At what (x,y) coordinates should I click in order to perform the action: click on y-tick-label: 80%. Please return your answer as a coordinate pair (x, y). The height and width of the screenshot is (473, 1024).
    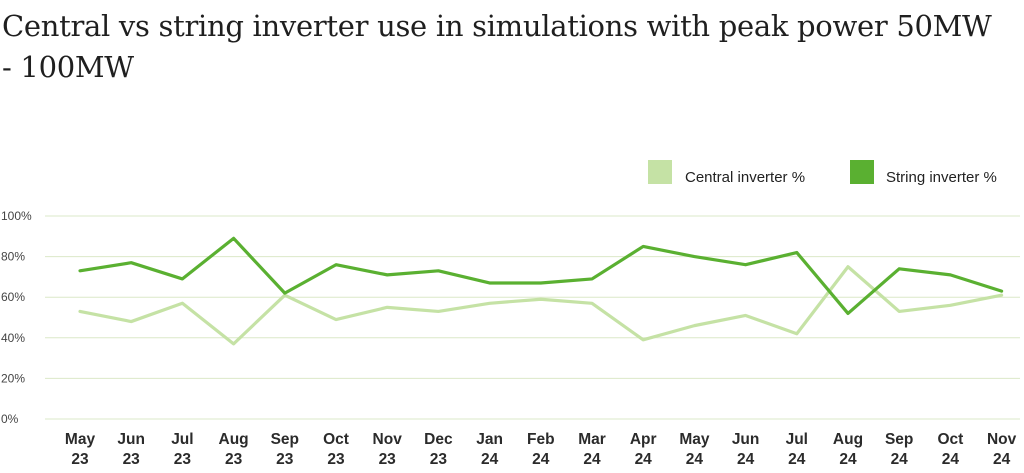
    Looking at the image, I should click on (13, 257).